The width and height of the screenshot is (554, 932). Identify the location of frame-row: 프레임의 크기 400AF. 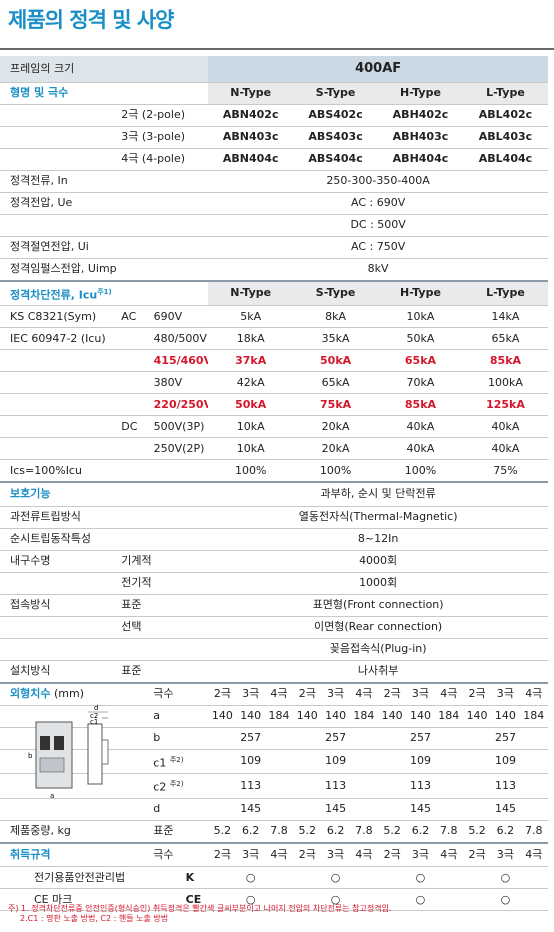
(274, 69).